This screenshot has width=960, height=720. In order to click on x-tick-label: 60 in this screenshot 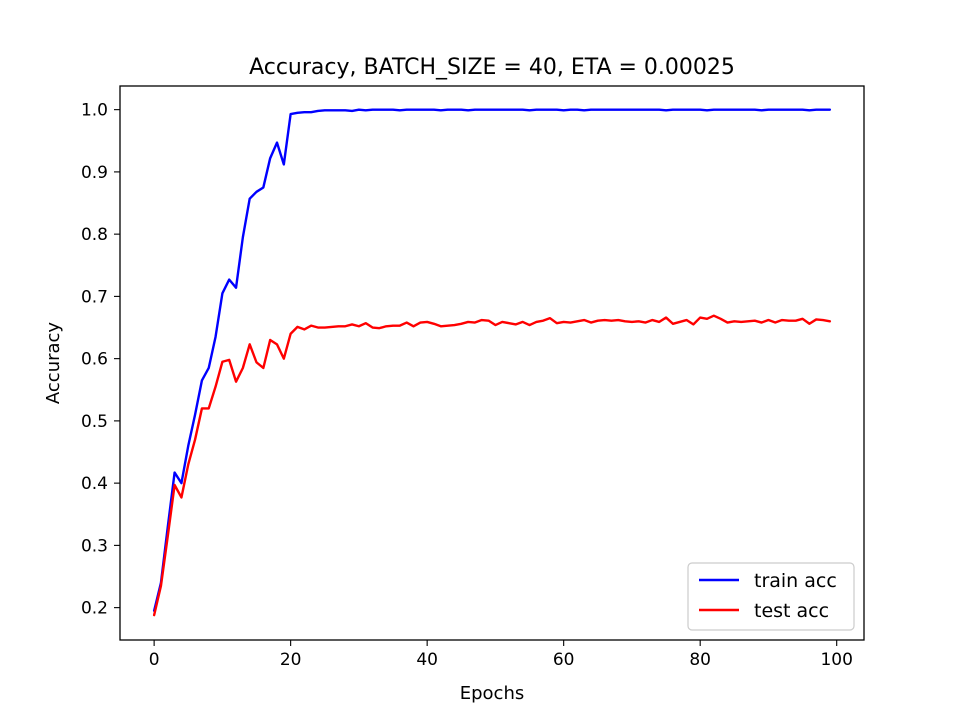, I will do `click(564, 660)`.